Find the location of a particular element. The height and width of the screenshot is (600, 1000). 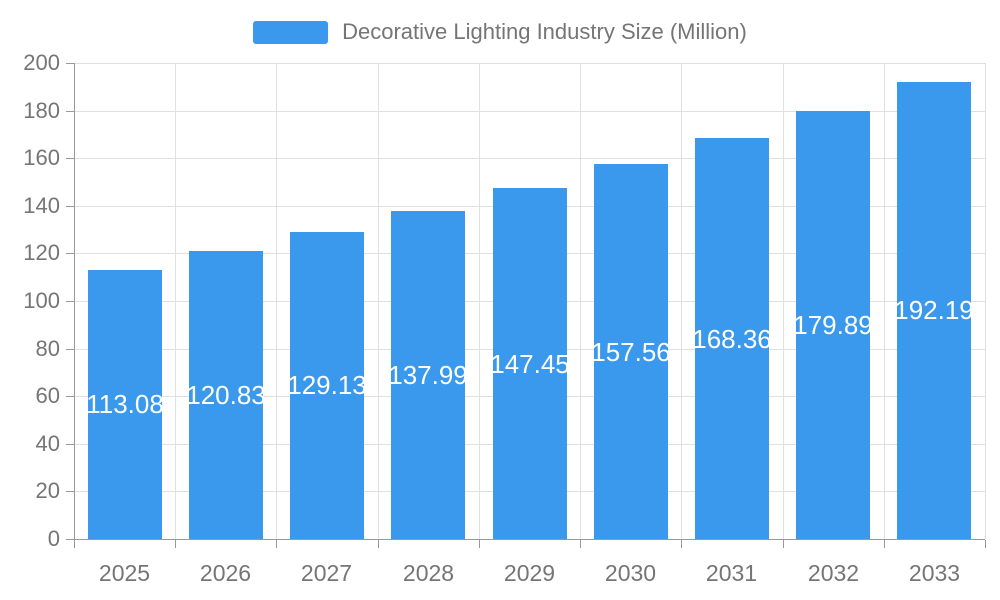

y-tick-label: 160 is located at coordinates (41, 157).